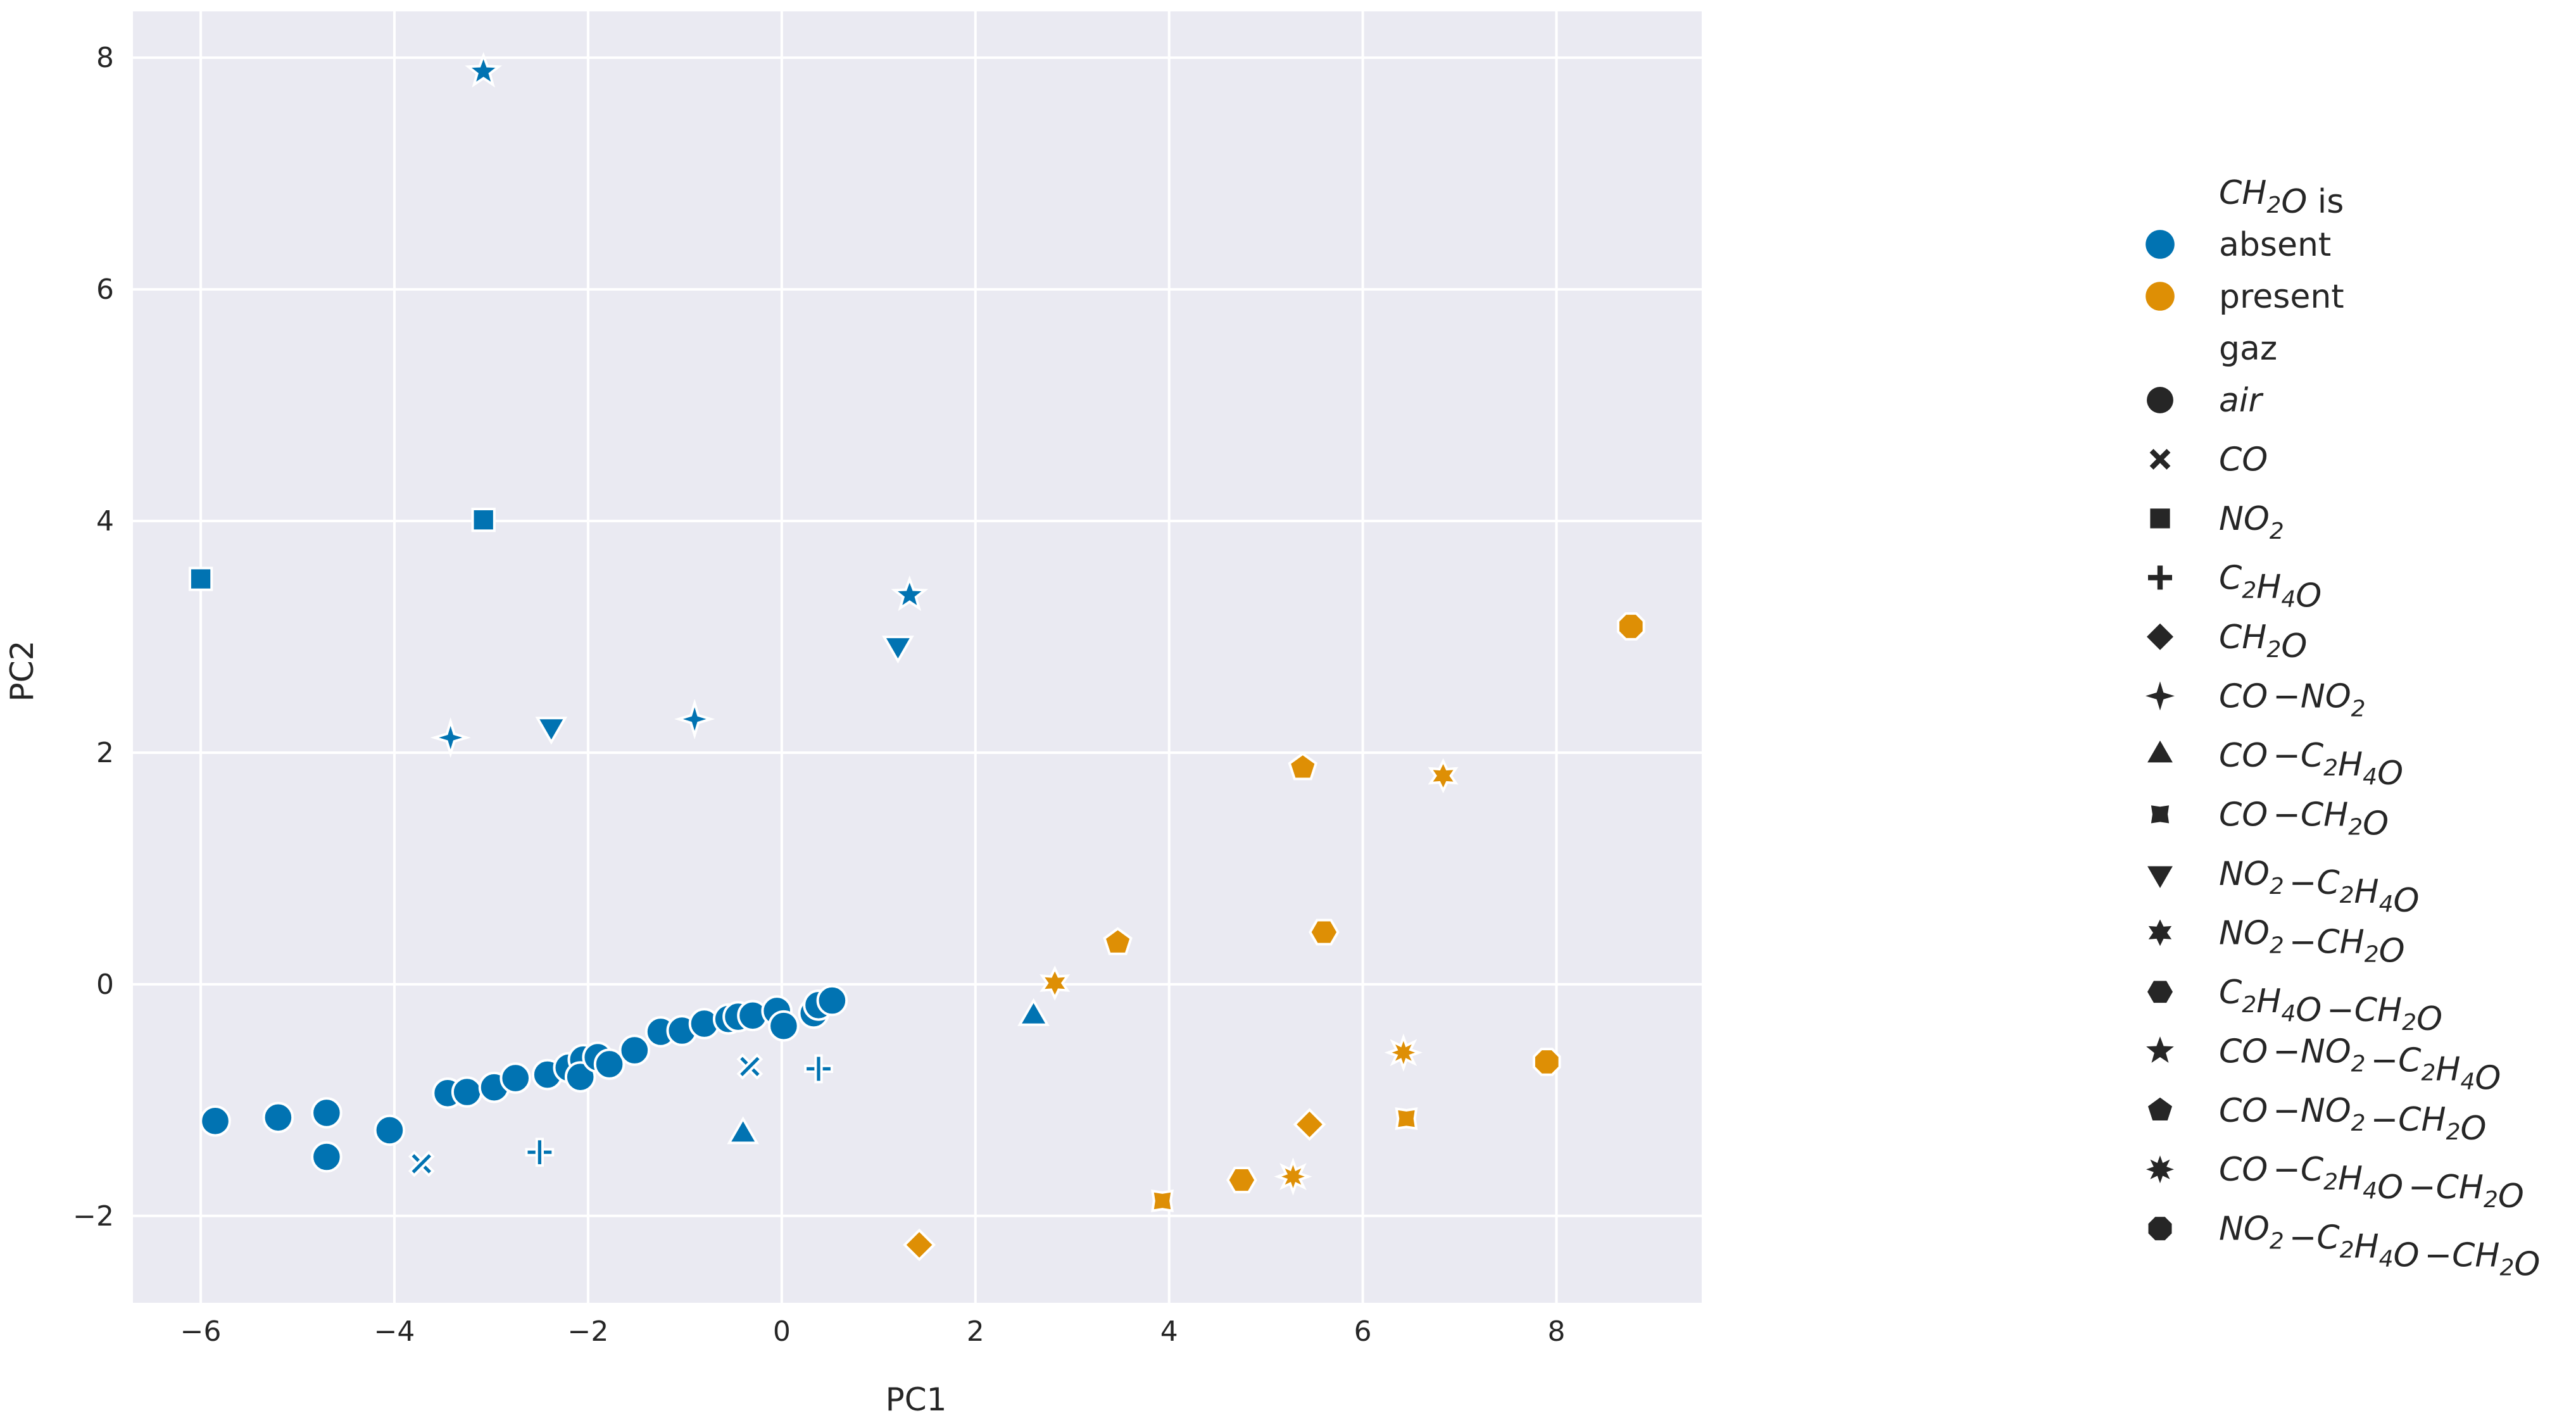 This screenshot has width=2576, height=1418. I want to click on legend-style-title: gaz, so click(2248, 349).